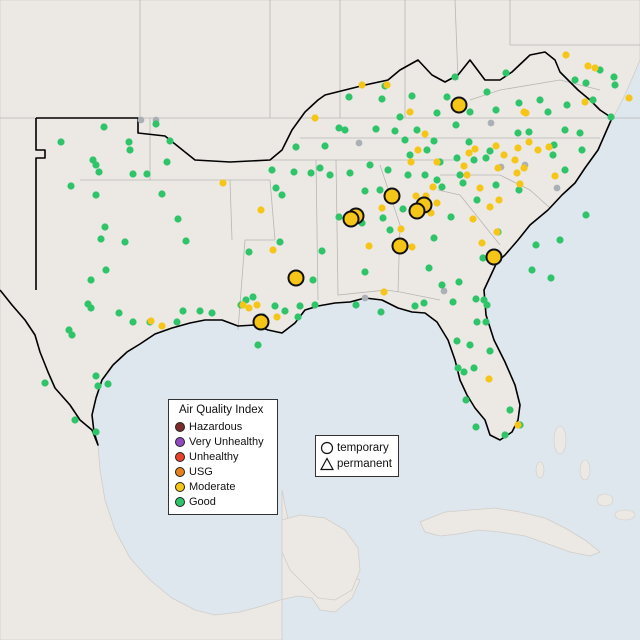 The image size is (640, 640). I want to click on legend-item-usg: USG, so click(194, 472).